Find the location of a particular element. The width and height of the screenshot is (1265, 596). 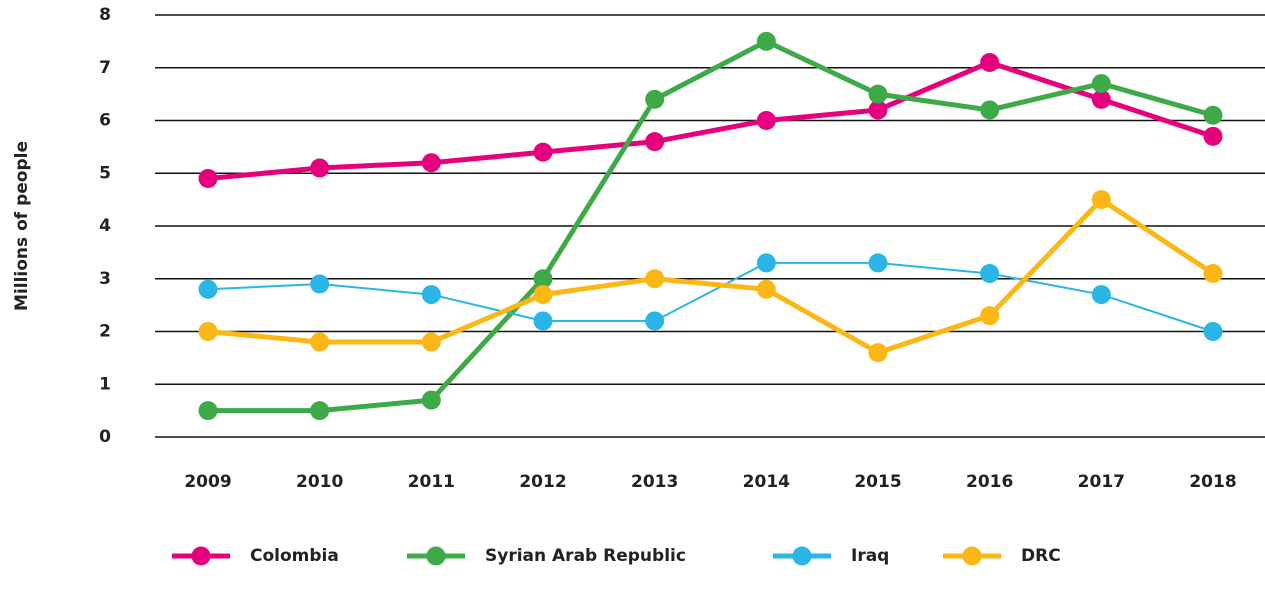

x-tick-label: 2013 is located at coordinates (654, 482).